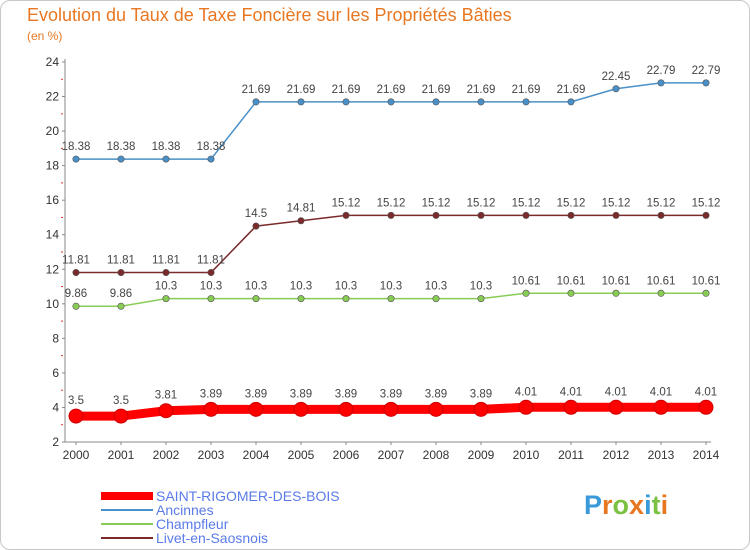 The width and height of the screenshot is (750, 550). I want to click on x-tick-label: 2005, so click(301, 455).